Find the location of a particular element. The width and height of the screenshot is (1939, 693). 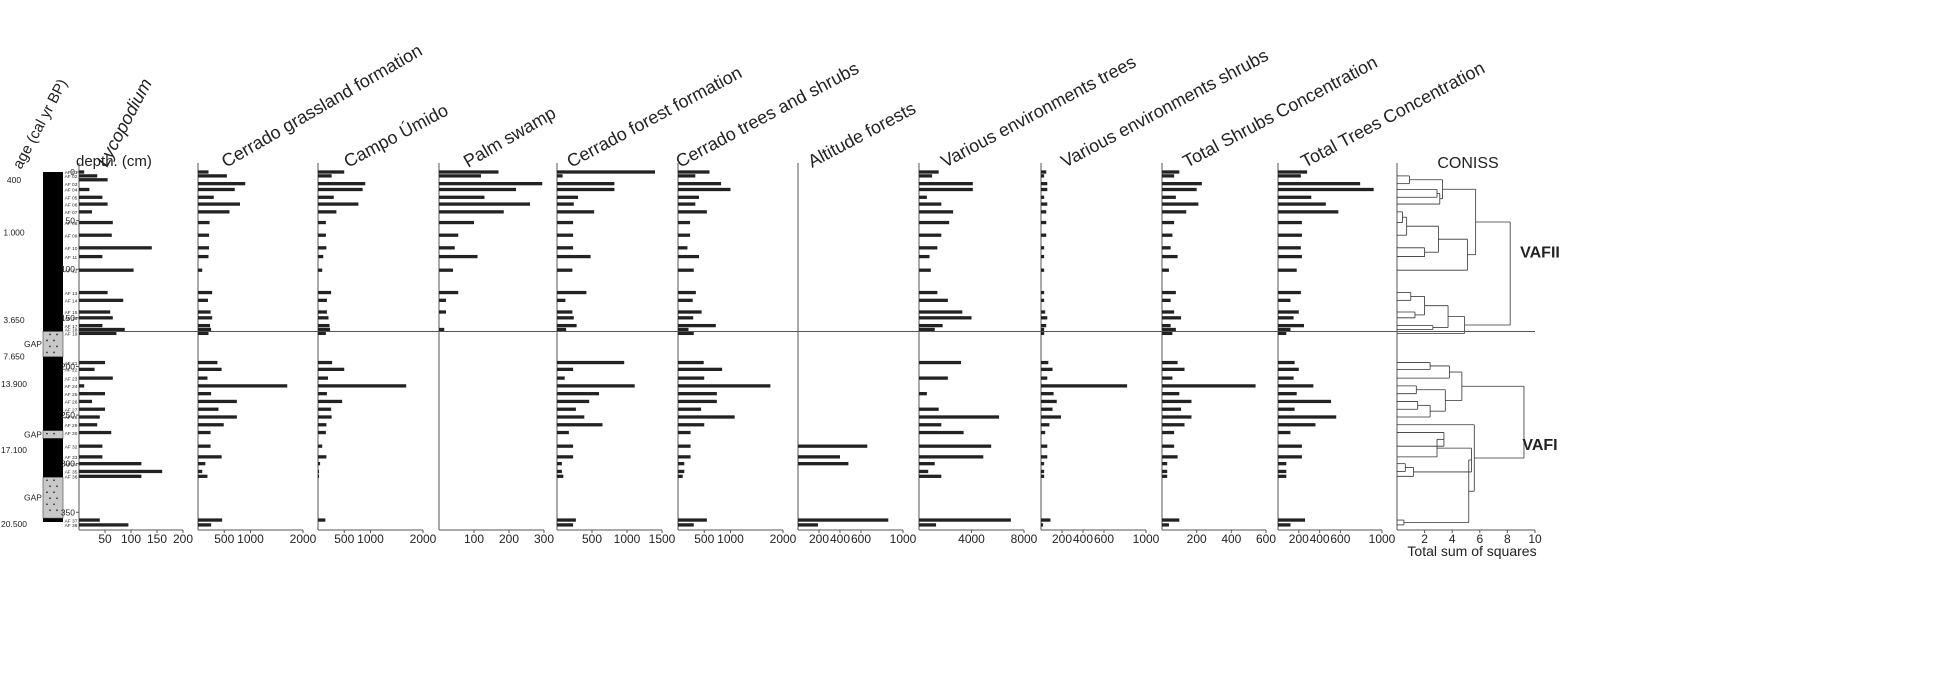

zone-label: VAFII is located at coordinates (1540, 253).